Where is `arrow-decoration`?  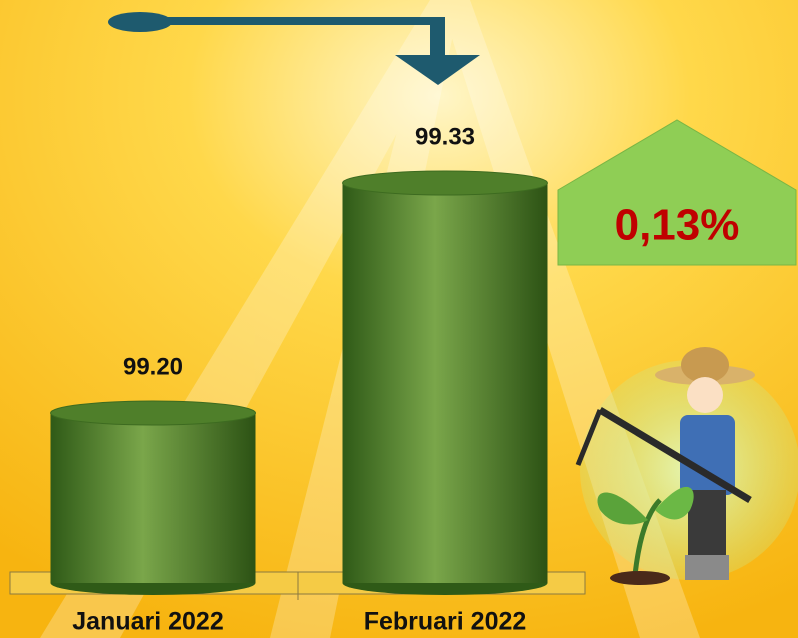
arrow-decoration is located at coordinates (294, 48).